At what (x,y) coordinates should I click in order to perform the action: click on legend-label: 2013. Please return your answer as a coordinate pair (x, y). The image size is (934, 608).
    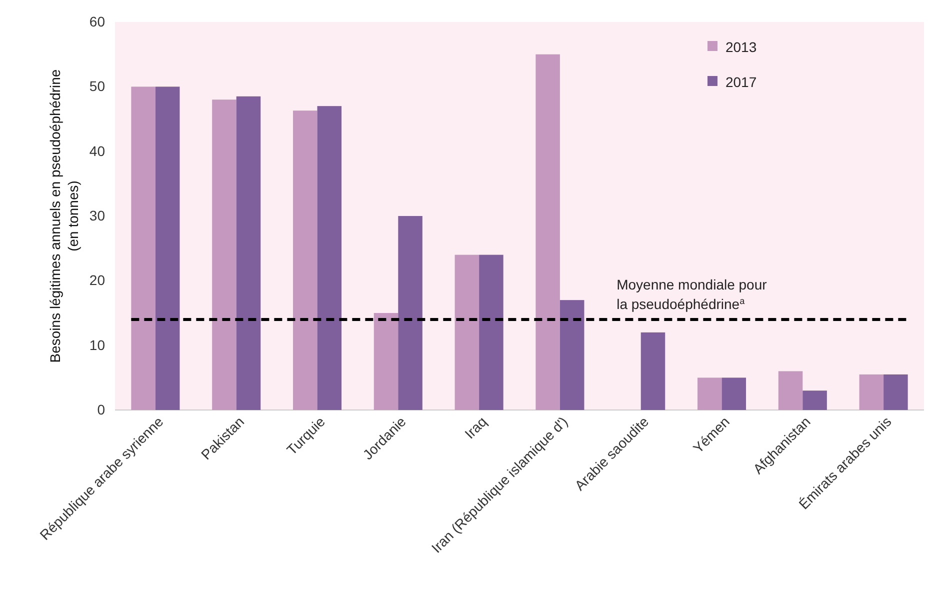
    Looking at the image, I should click on (741, 46).